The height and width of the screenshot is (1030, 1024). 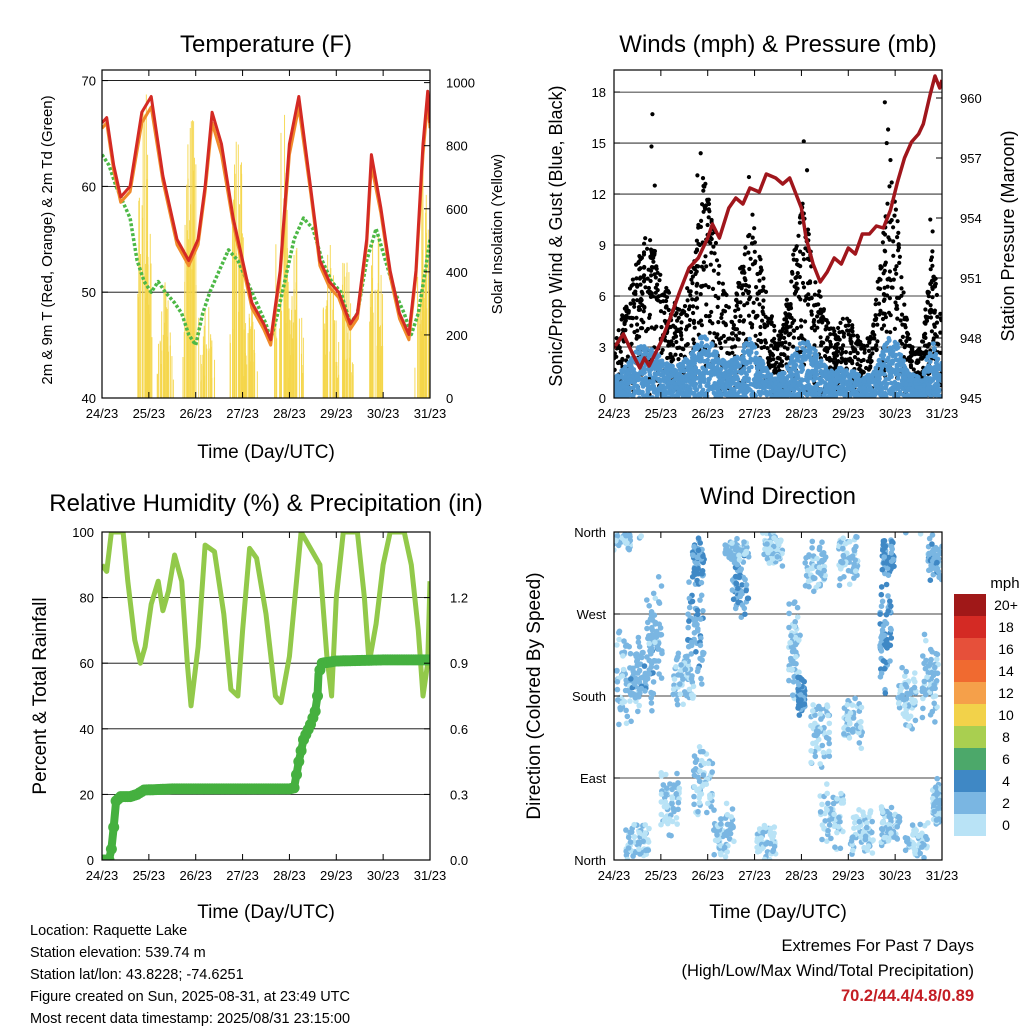 What do you see at coordinates (102, 413) in the screenshot?
I see `temperature-xtick-label: 24/23` at bounding box center [102, 413].